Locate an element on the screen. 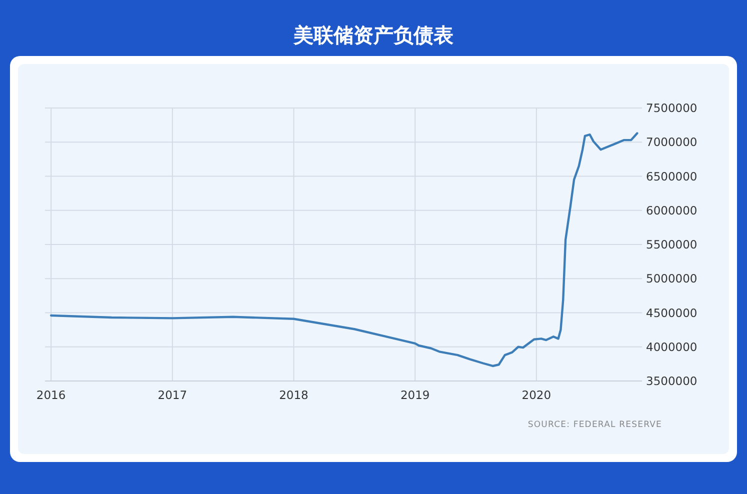 Image resolution: width=747 pixels, height=494 pixels. x-tick-label: 2018 is located at coordinates (293, 395).